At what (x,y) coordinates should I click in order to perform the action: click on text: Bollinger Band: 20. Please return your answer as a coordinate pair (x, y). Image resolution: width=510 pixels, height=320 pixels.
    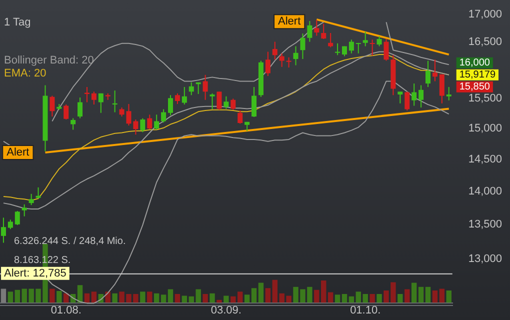
    Looking at the image, I should click on (49, 60).